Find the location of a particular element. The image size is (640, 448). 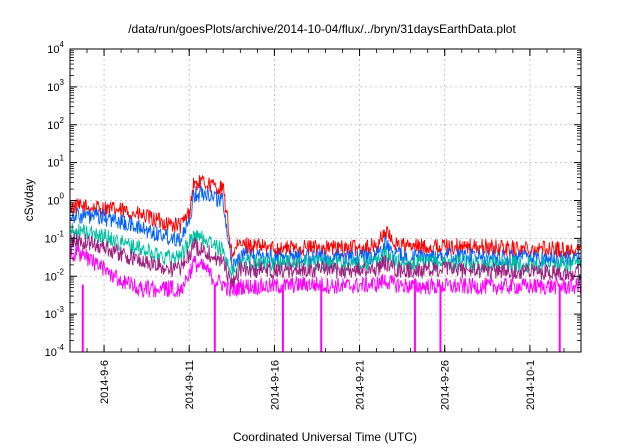

y-axis-label: cSv/day is located at coordinates (29, 200).